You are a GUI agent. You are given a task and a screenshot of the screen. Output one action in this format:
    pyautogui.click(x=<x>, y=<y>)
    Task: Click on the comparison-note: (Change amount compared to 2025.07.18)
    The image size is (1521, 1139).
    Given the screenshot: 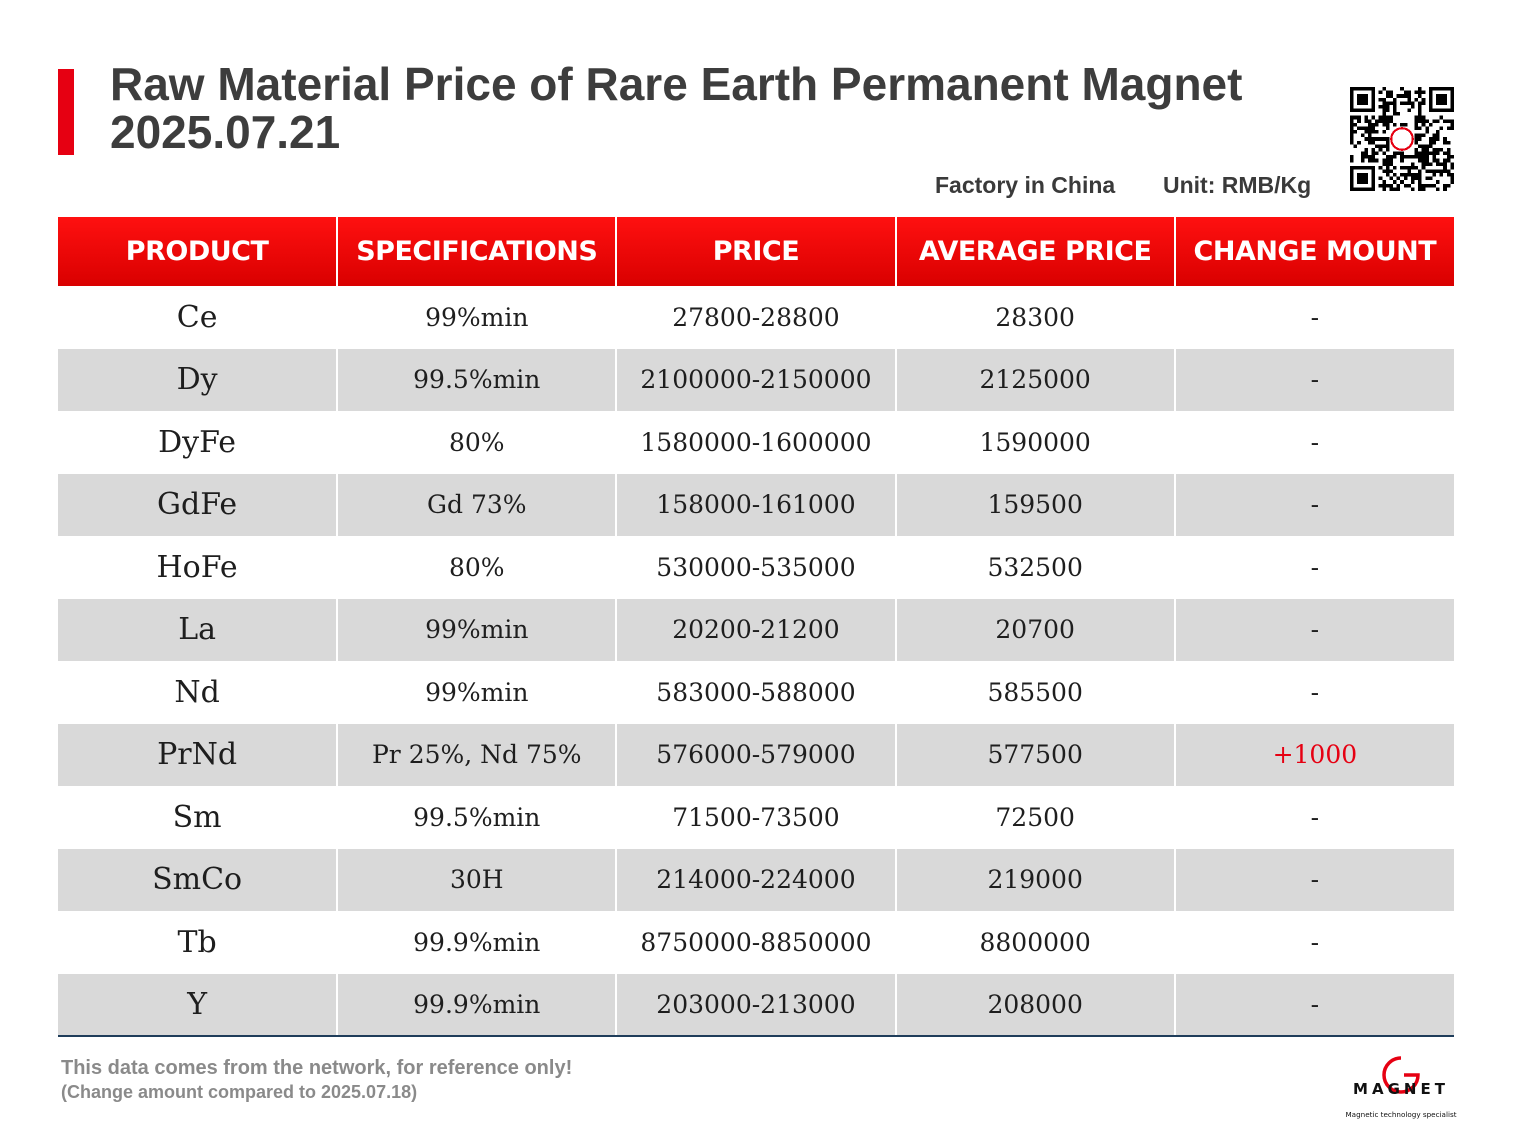 What is the action you would take?
    pyautogui.click(x=239, y=1092)
    